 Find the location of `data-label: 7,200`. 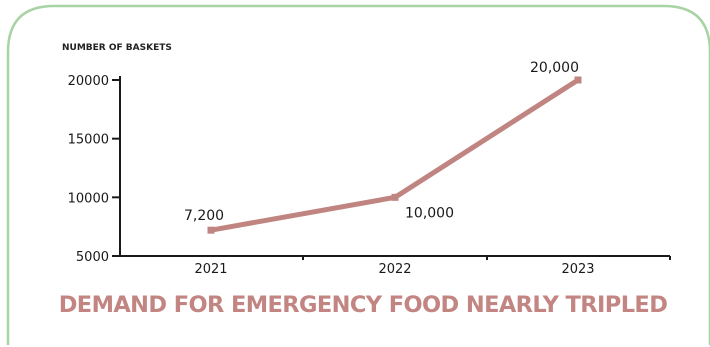

data-label: 7,200 is located at coordinates (204, 216).